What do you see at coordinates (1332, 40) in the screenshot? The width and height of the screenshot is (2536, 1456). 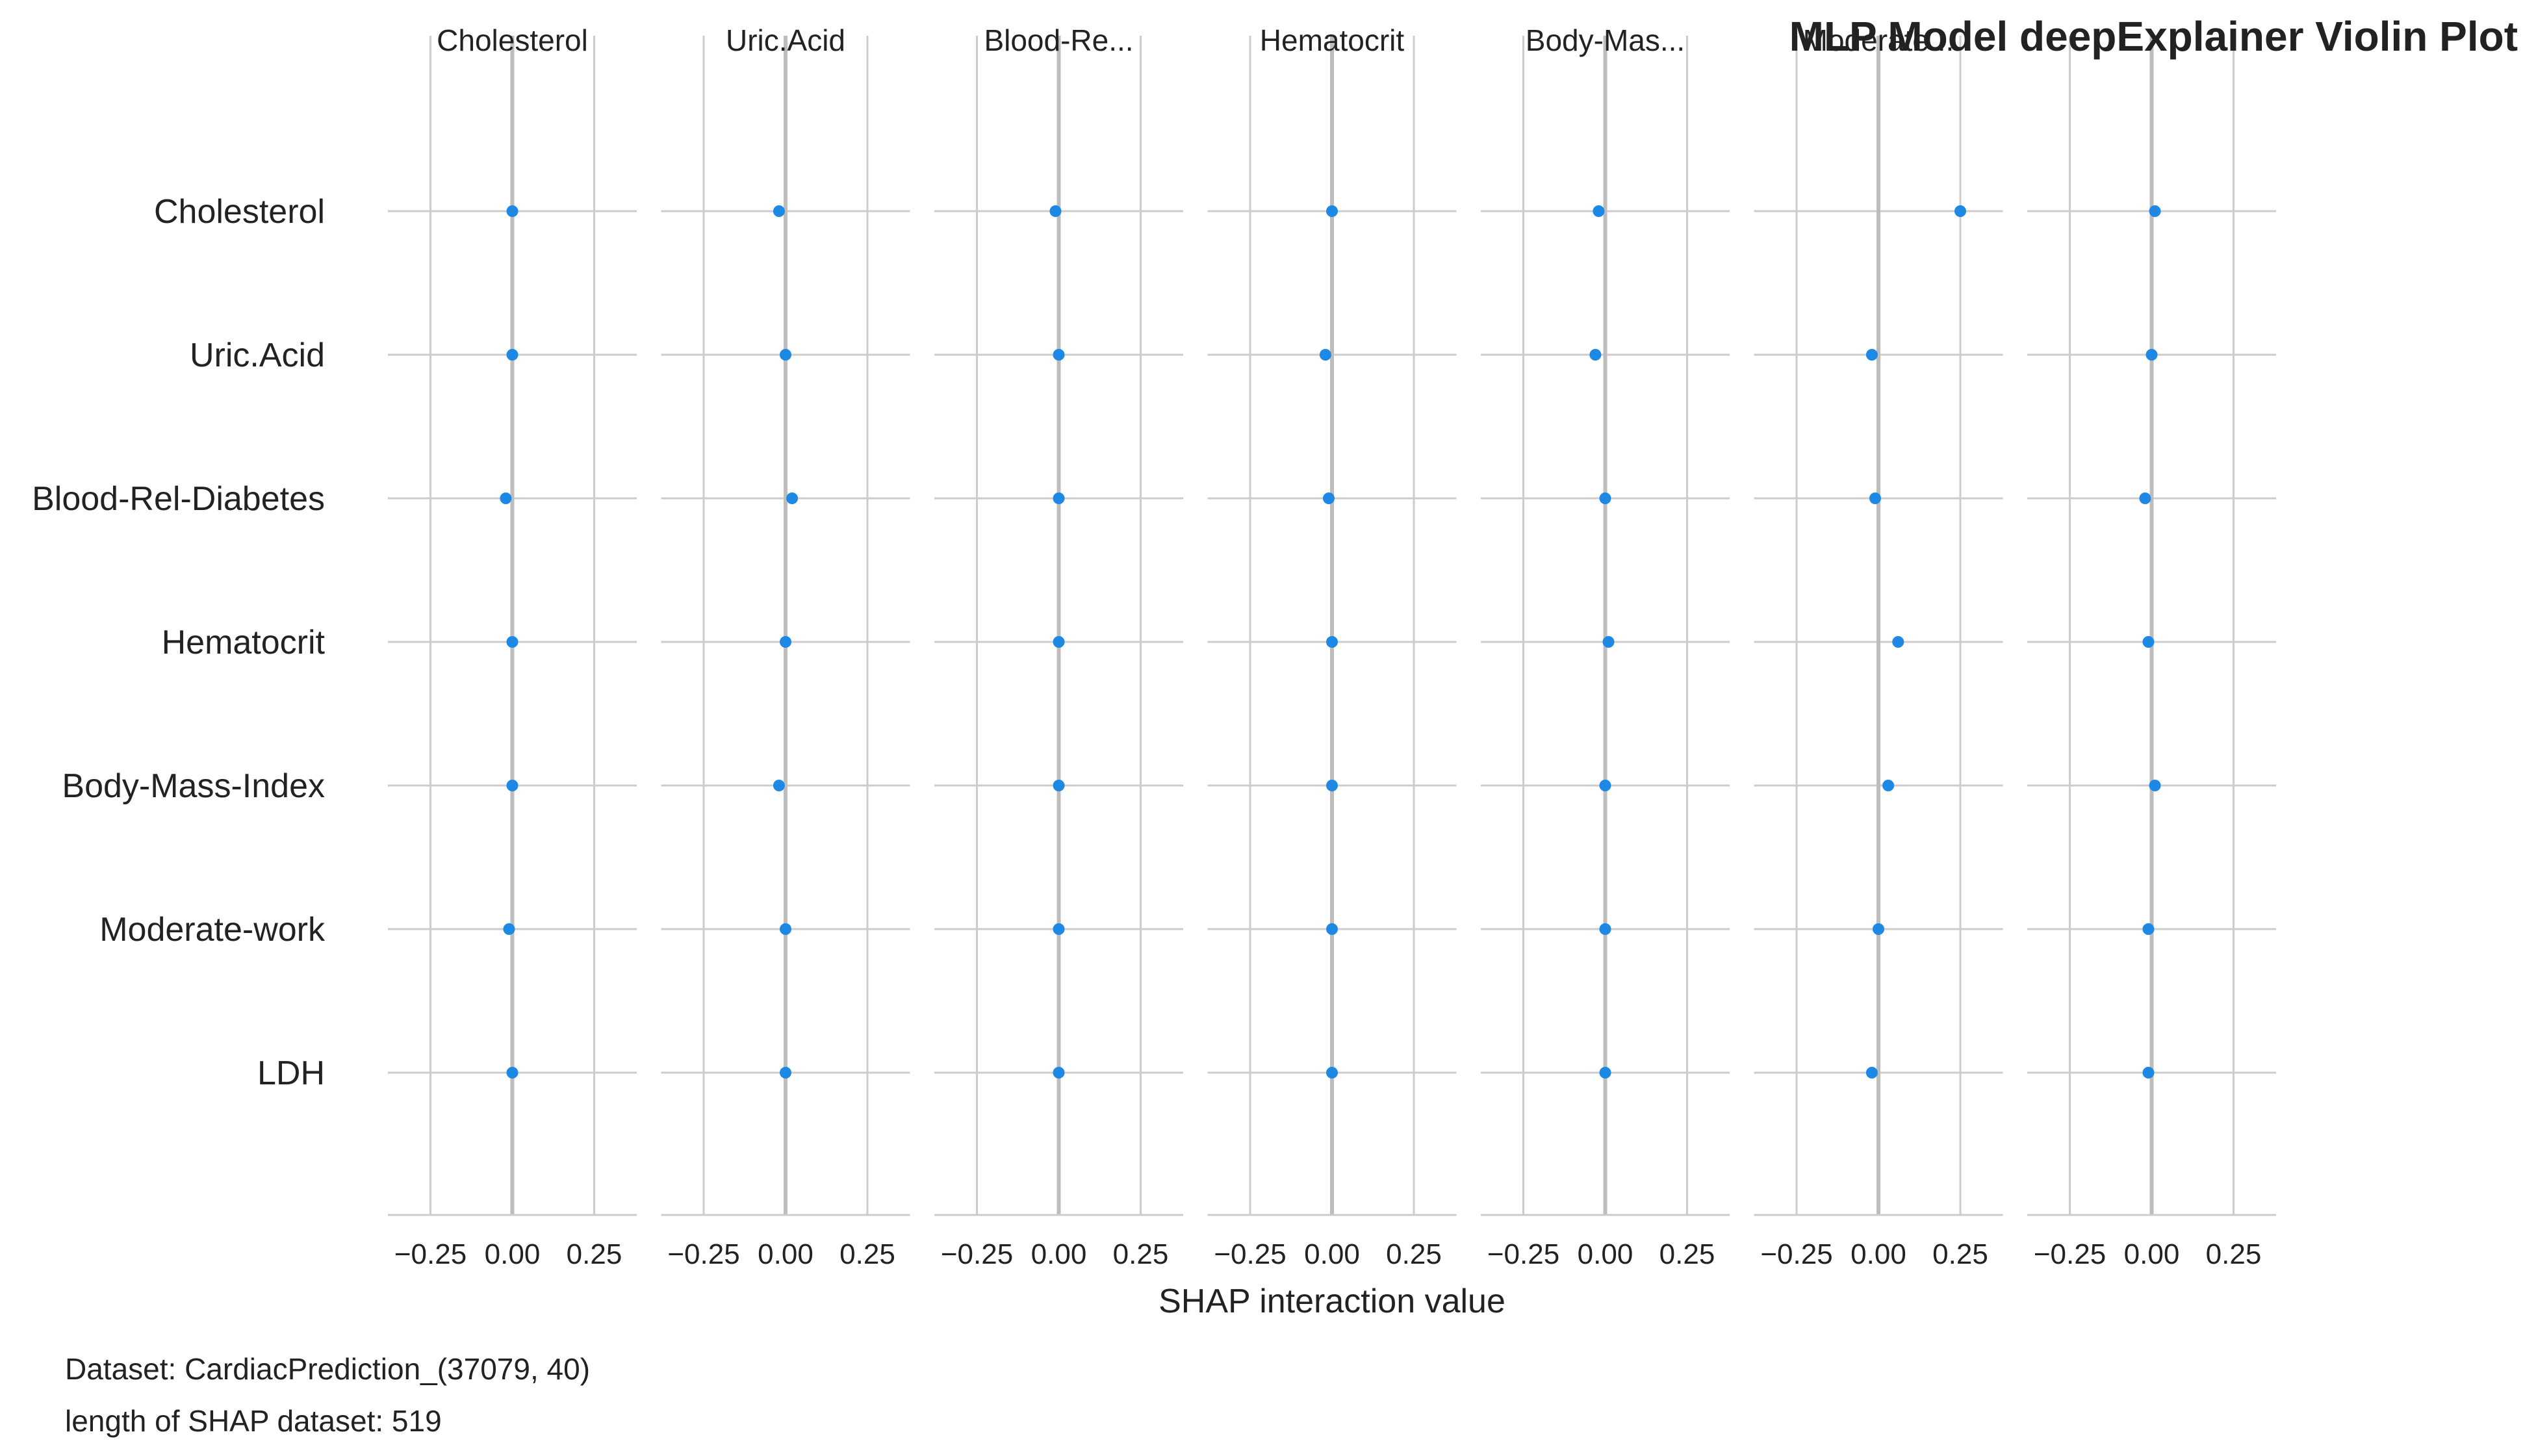 I see `column-header: Hematocrit` at bounding box center [1332, 40].